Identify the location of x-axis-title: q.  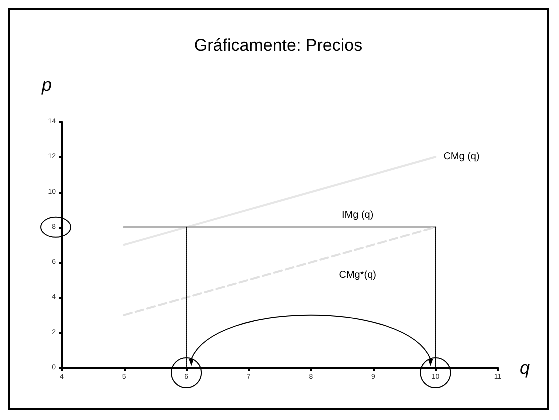
(525, 368).